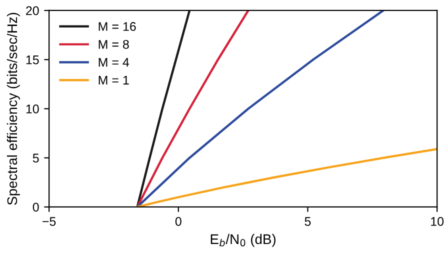  What do you see at coordinates (117, 26) in the screenshot?
I see `legend-label: M = 16` at bounding box center [117, 26].